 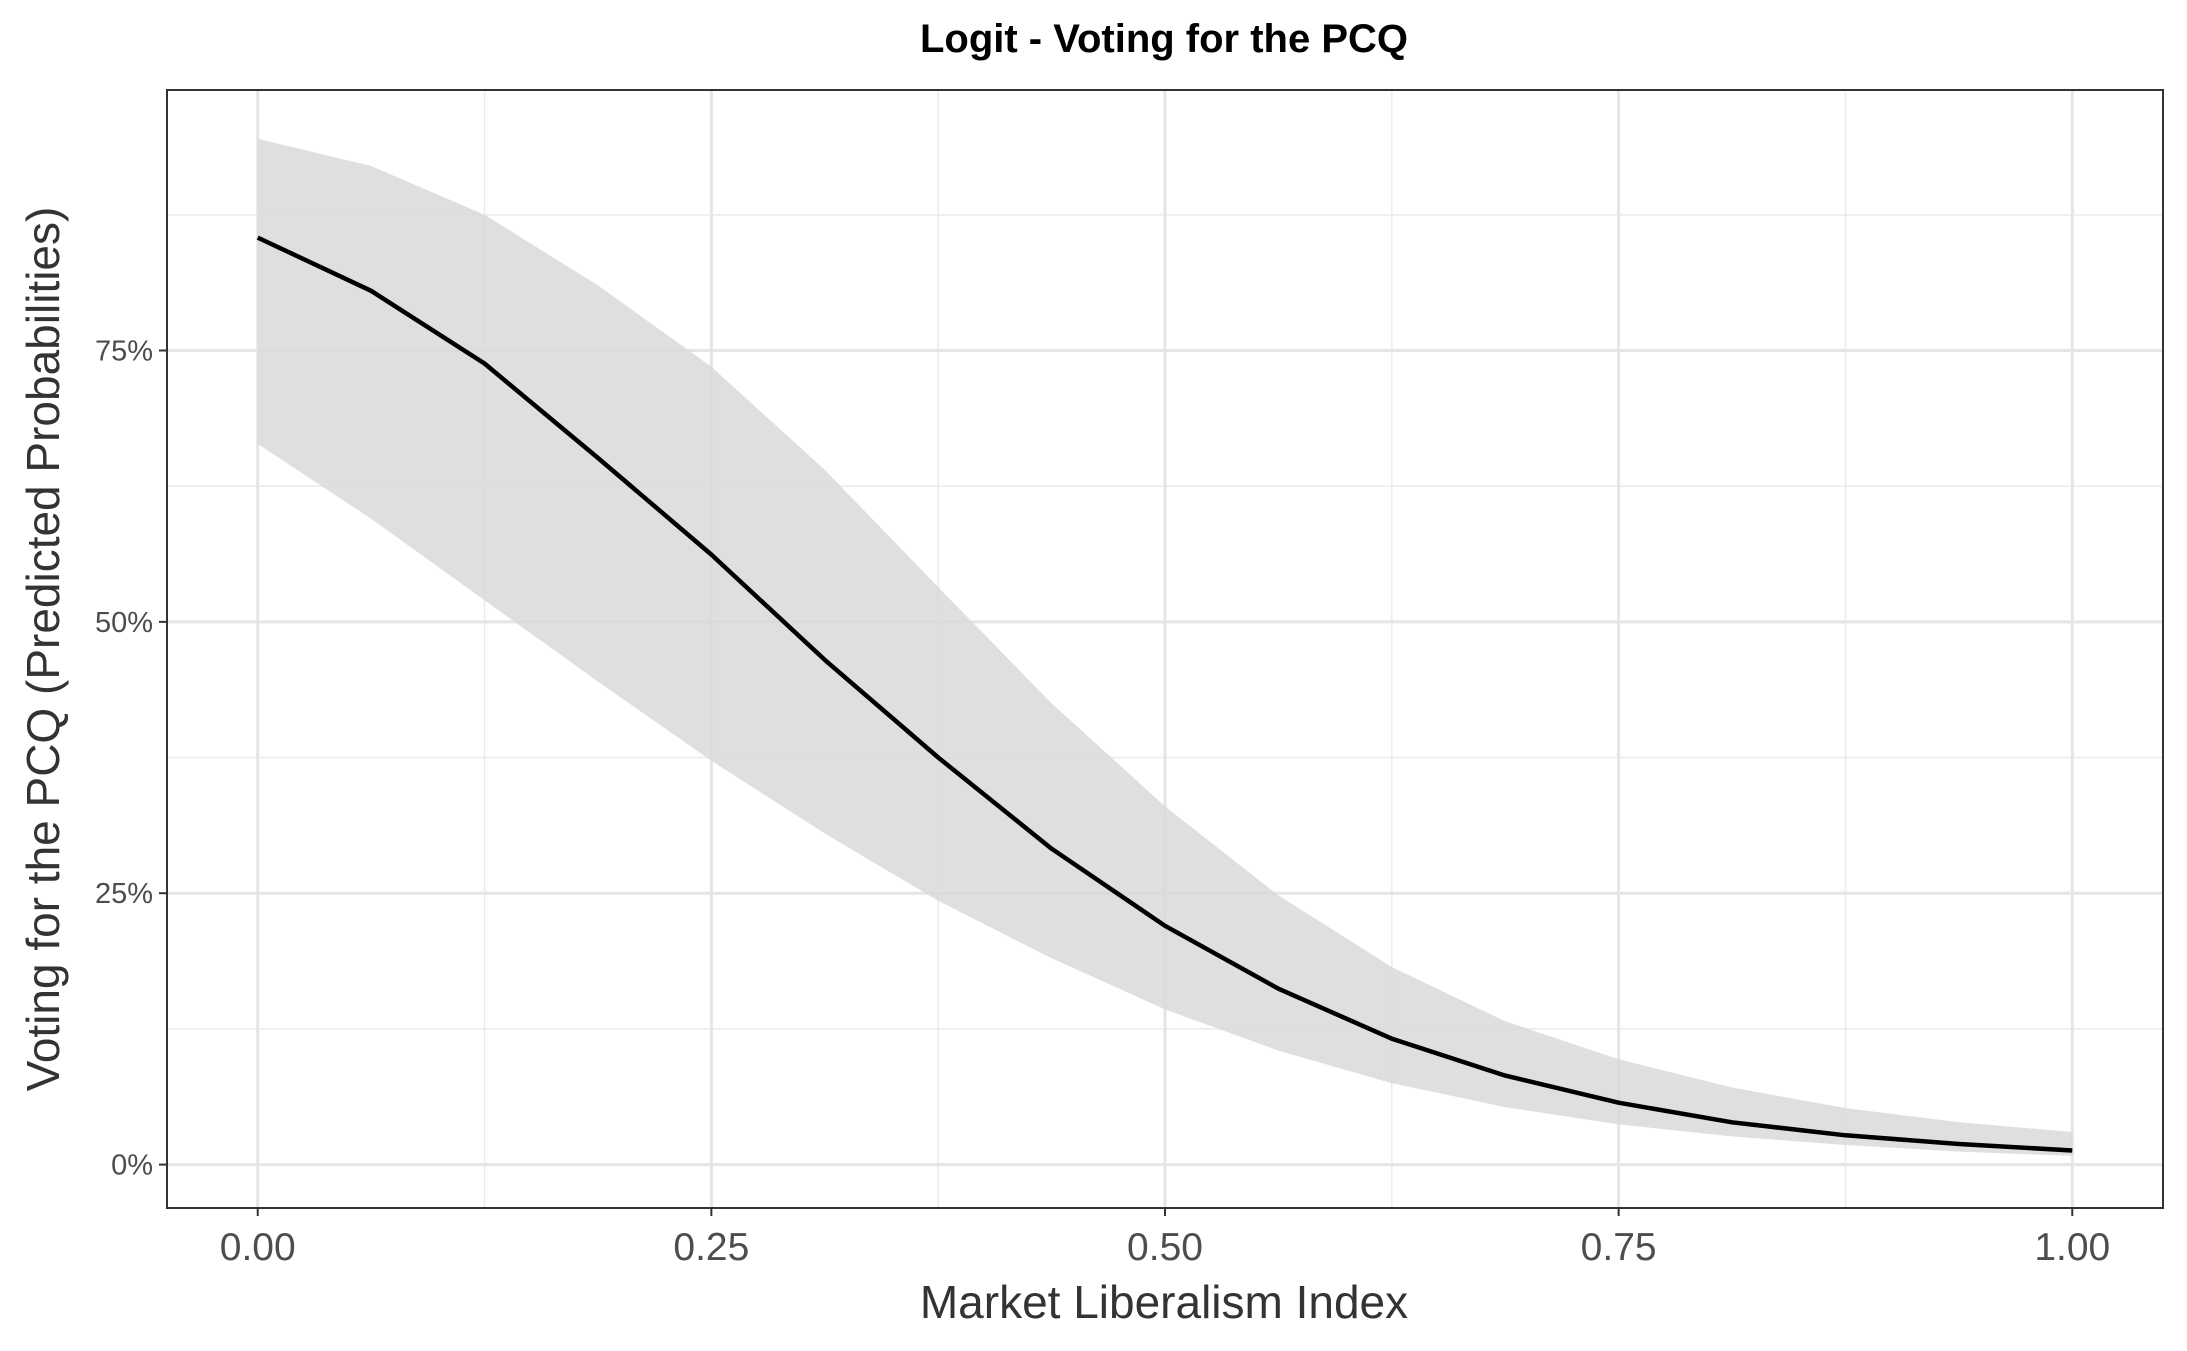 I want to click on y-tick-label: 25%, so click(x=124, y=894).